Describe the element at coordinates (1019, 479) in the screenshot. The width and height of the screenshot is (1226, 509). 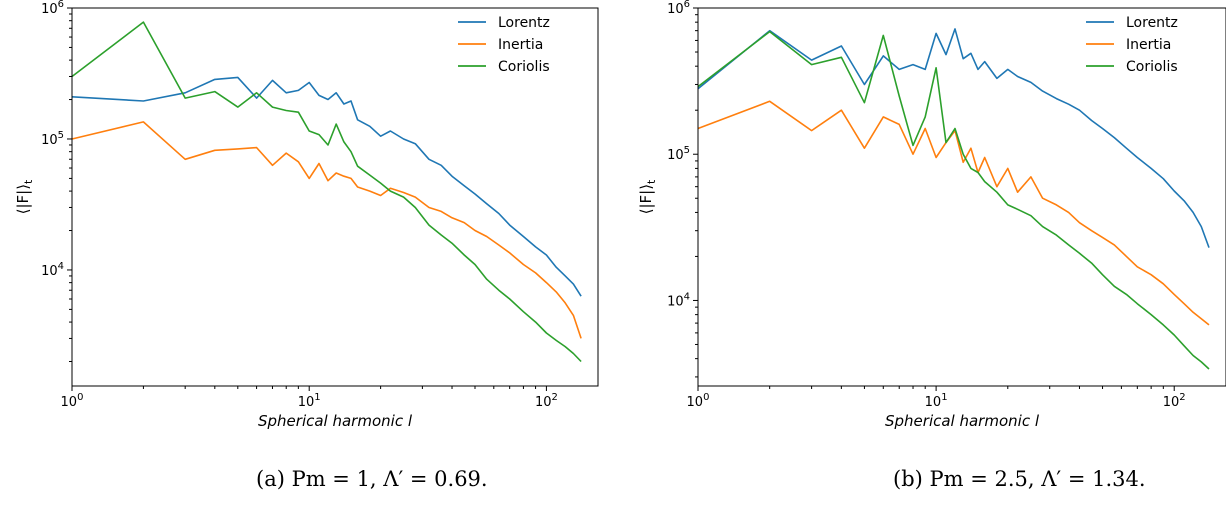
I see `figure-caption: (b) Pm = 2.5, Λ′ = 1.34.` at that location.